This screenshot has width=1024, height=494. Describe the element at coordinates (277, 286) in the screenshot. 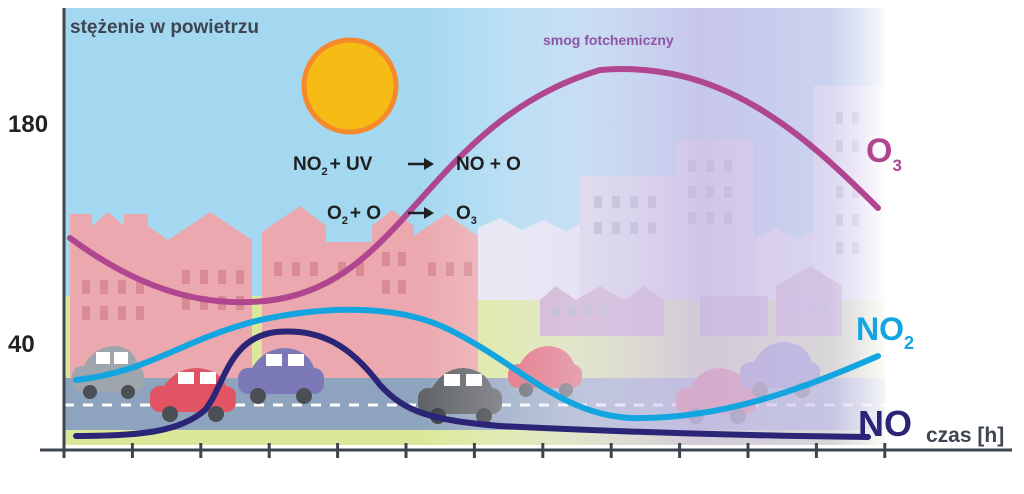

I see `building-windows-left` at that location.